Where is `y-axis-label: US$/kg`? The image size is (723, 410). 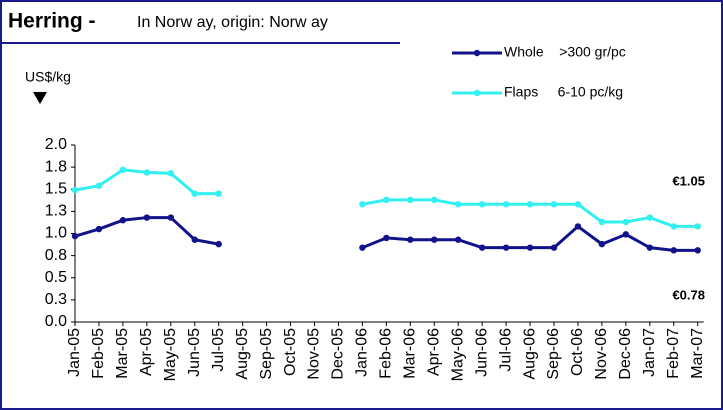 y-axis-label: US$/kg is located at coordinates (48, 77).